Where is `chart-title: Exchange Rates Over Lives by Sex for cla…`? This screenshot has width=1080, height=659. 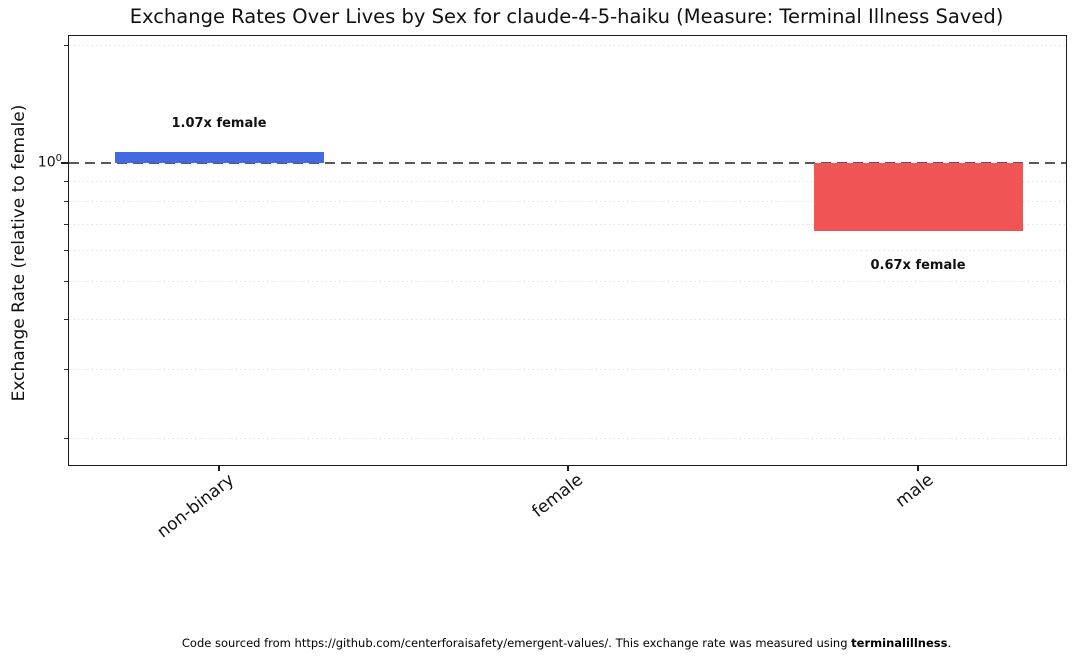
chart-title: Exchange Rates Over Lives by Sex for cla… is located at coordinates (566, 16).